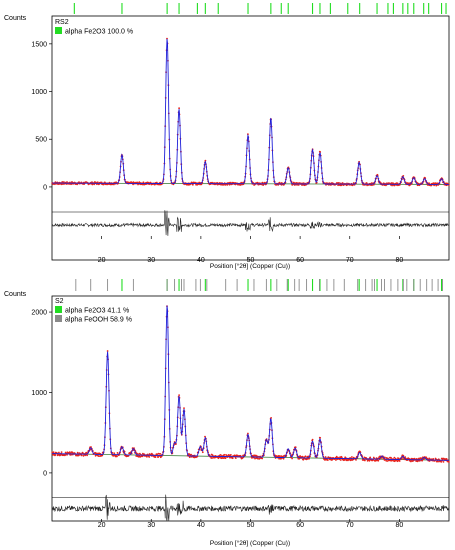  I want to click on legend: alpha Fe2O3 100.0 %, so click(94, 31).